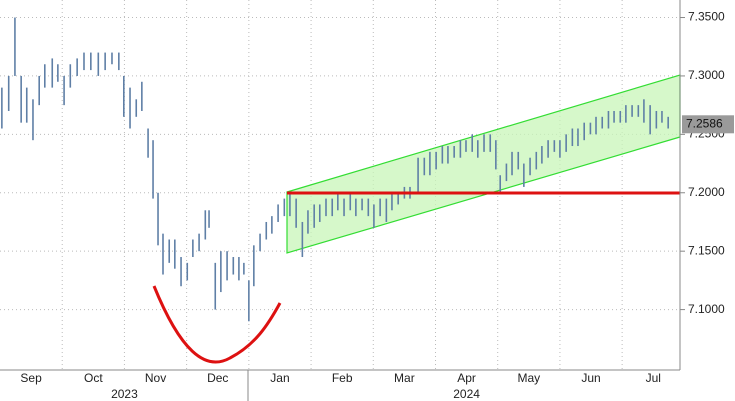  I want to click on last-value-label: 7.2586, so click(704, 123).